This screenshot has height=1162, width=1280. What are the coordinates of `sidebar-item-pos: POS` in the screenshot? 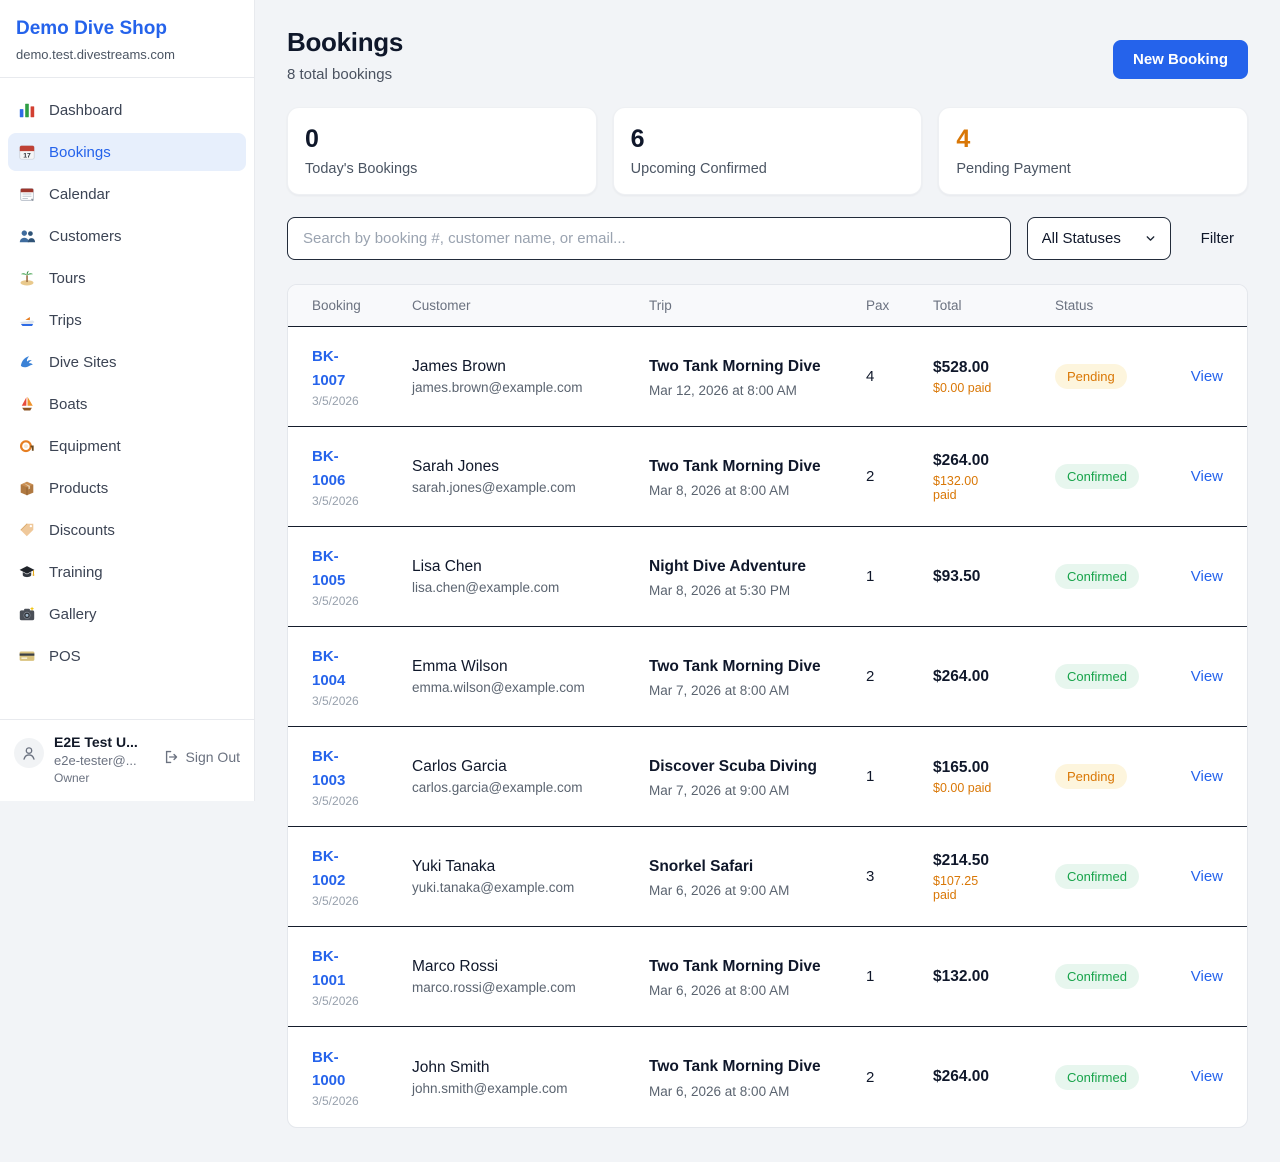 It's located at (127, 656).